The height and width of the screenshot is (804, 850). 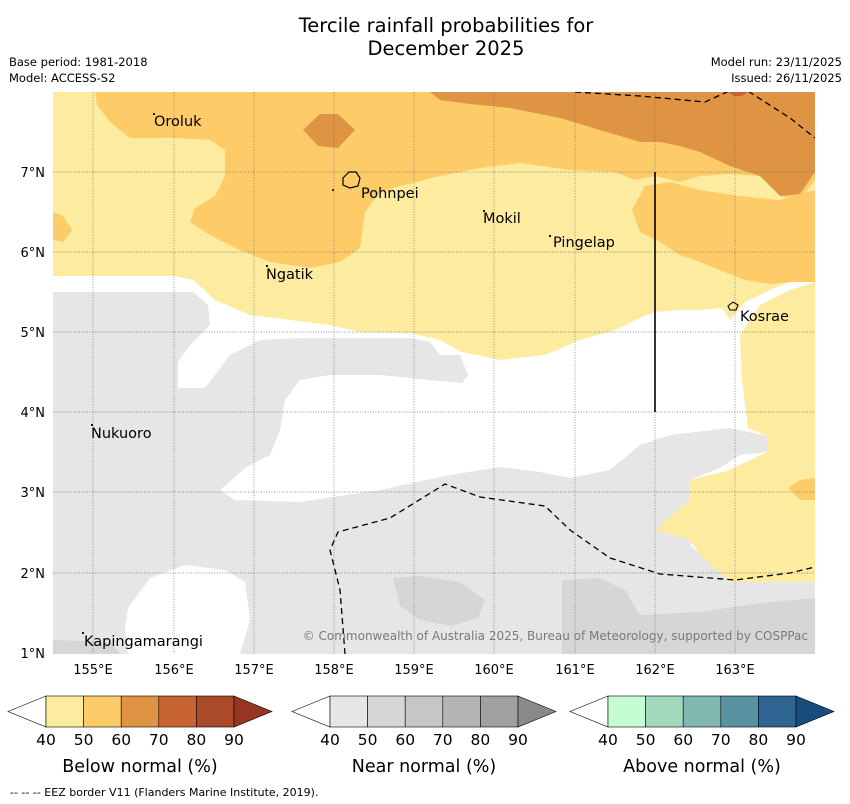 I want to click on place-label-pohnpei: Pohnpei, so click(x=390, y=194).